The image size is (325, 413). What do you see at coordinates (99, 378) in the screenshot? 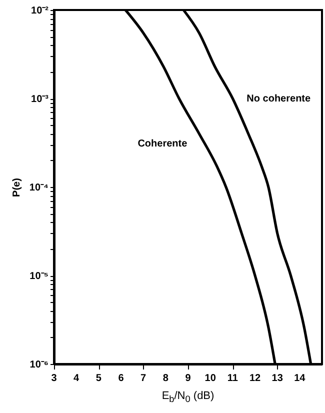
I see `x-tick-label: 5` at bounding box center [99, 378].